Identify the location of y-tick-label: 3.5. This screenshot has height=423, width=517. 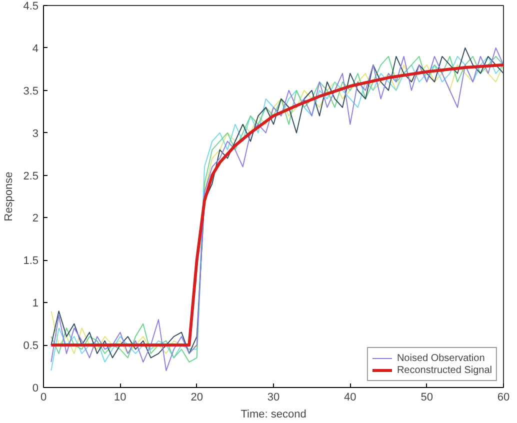
(31, 91).